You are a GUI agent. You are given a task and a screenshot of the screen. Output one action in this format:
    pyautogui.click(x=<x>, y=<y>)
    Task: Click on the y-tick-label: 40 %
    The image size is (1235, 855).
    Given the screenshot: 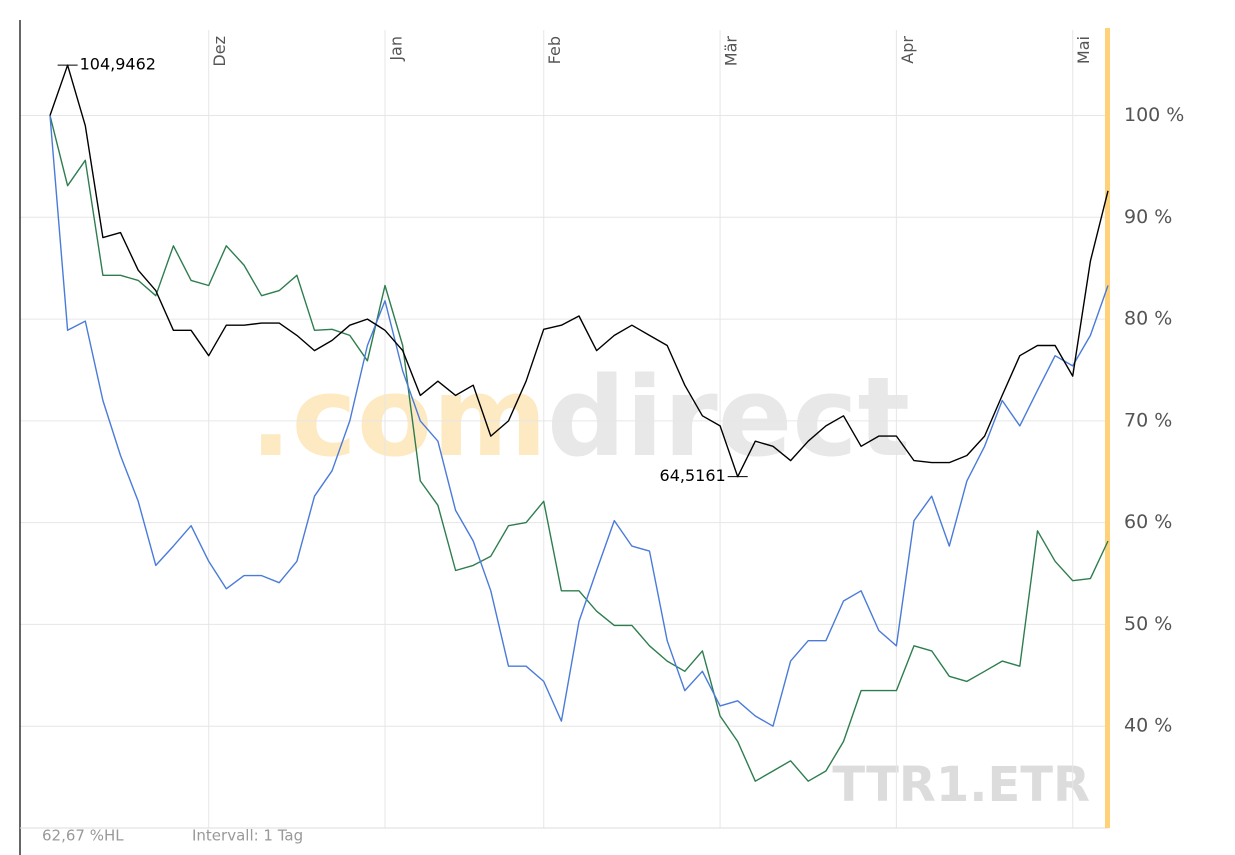 What is the action you would take?
    pyautogui.click(x=1148, y=726)
    